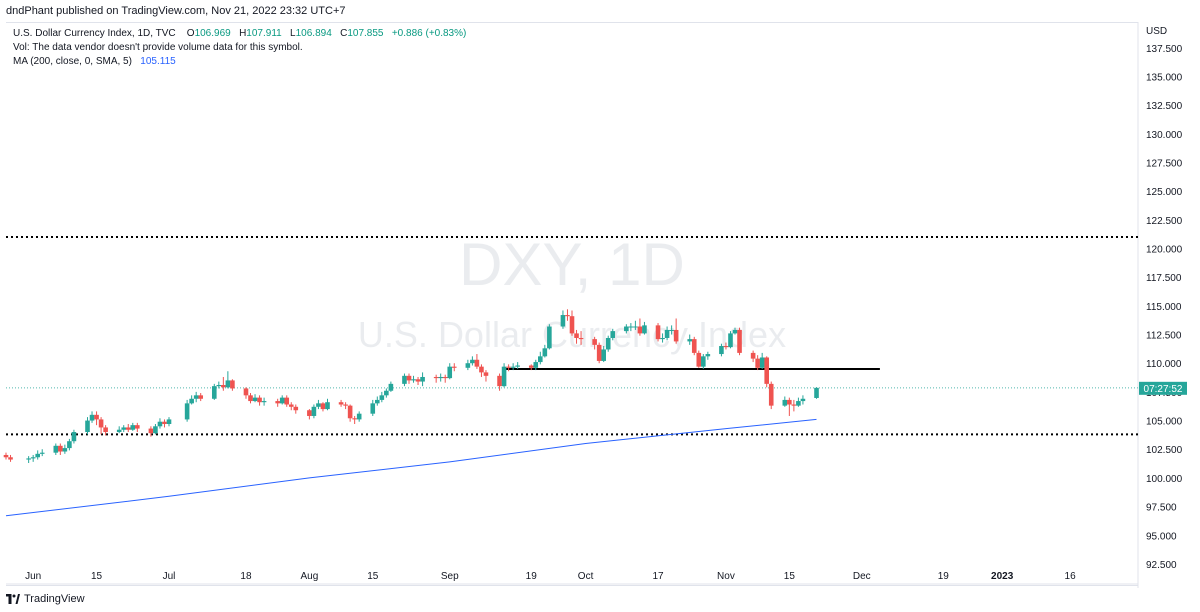 This screenshot has width=1200, height=612. I want to click on symbol-title: U.S. Dollar Currency Index, 1D, TVC, so click(94, 33).